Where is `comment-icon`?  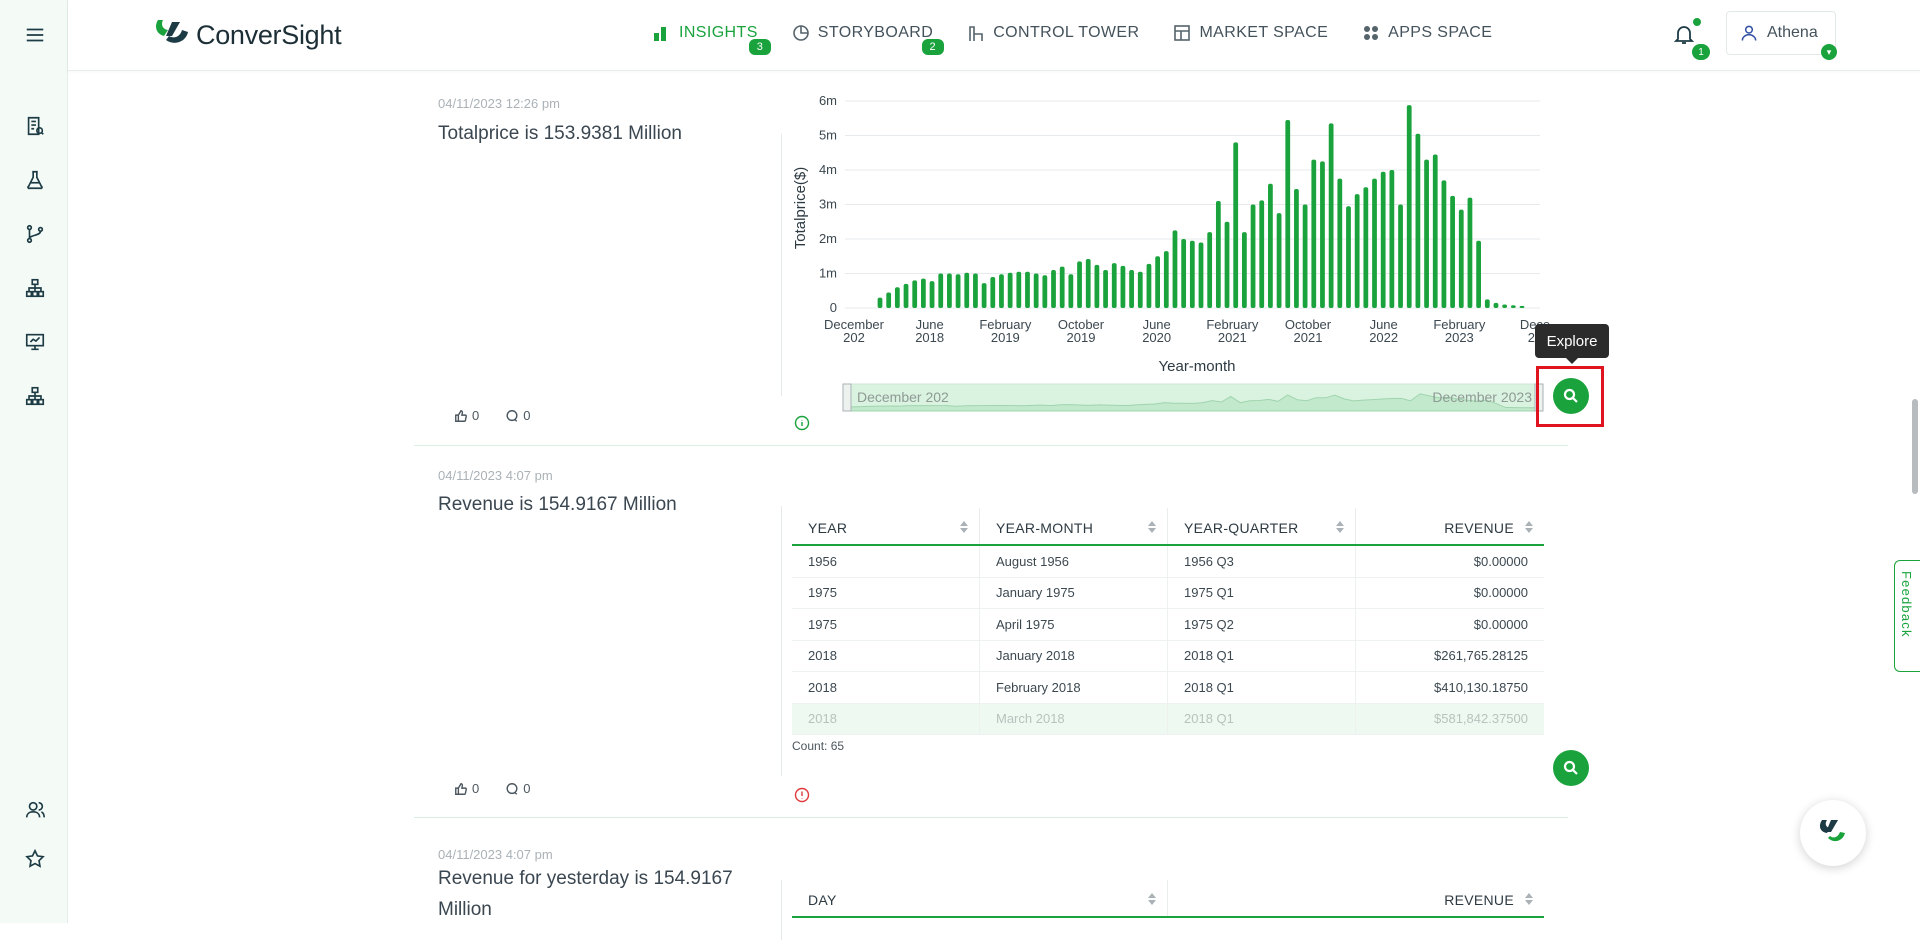 comment-icon is located at coordinates (512, 415).